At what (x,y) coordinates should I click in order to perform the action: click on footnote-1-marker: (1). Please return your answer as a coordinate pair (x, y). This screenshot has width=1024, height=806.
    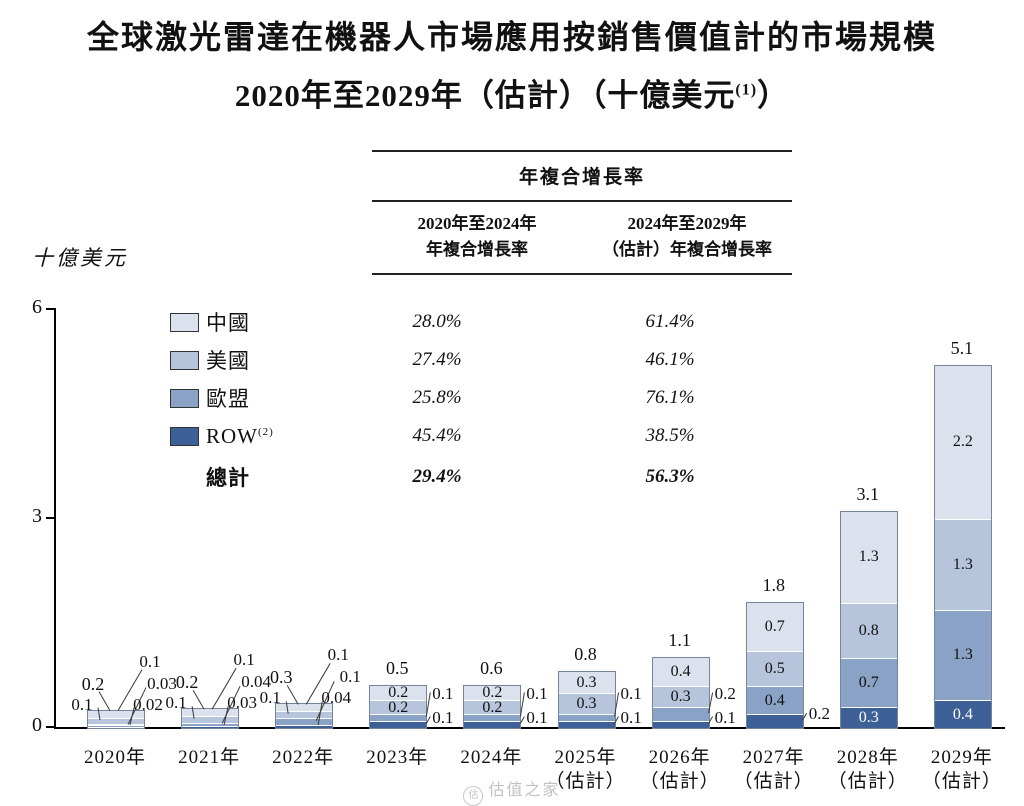
    Looking at the image, I should click on (746, 90).